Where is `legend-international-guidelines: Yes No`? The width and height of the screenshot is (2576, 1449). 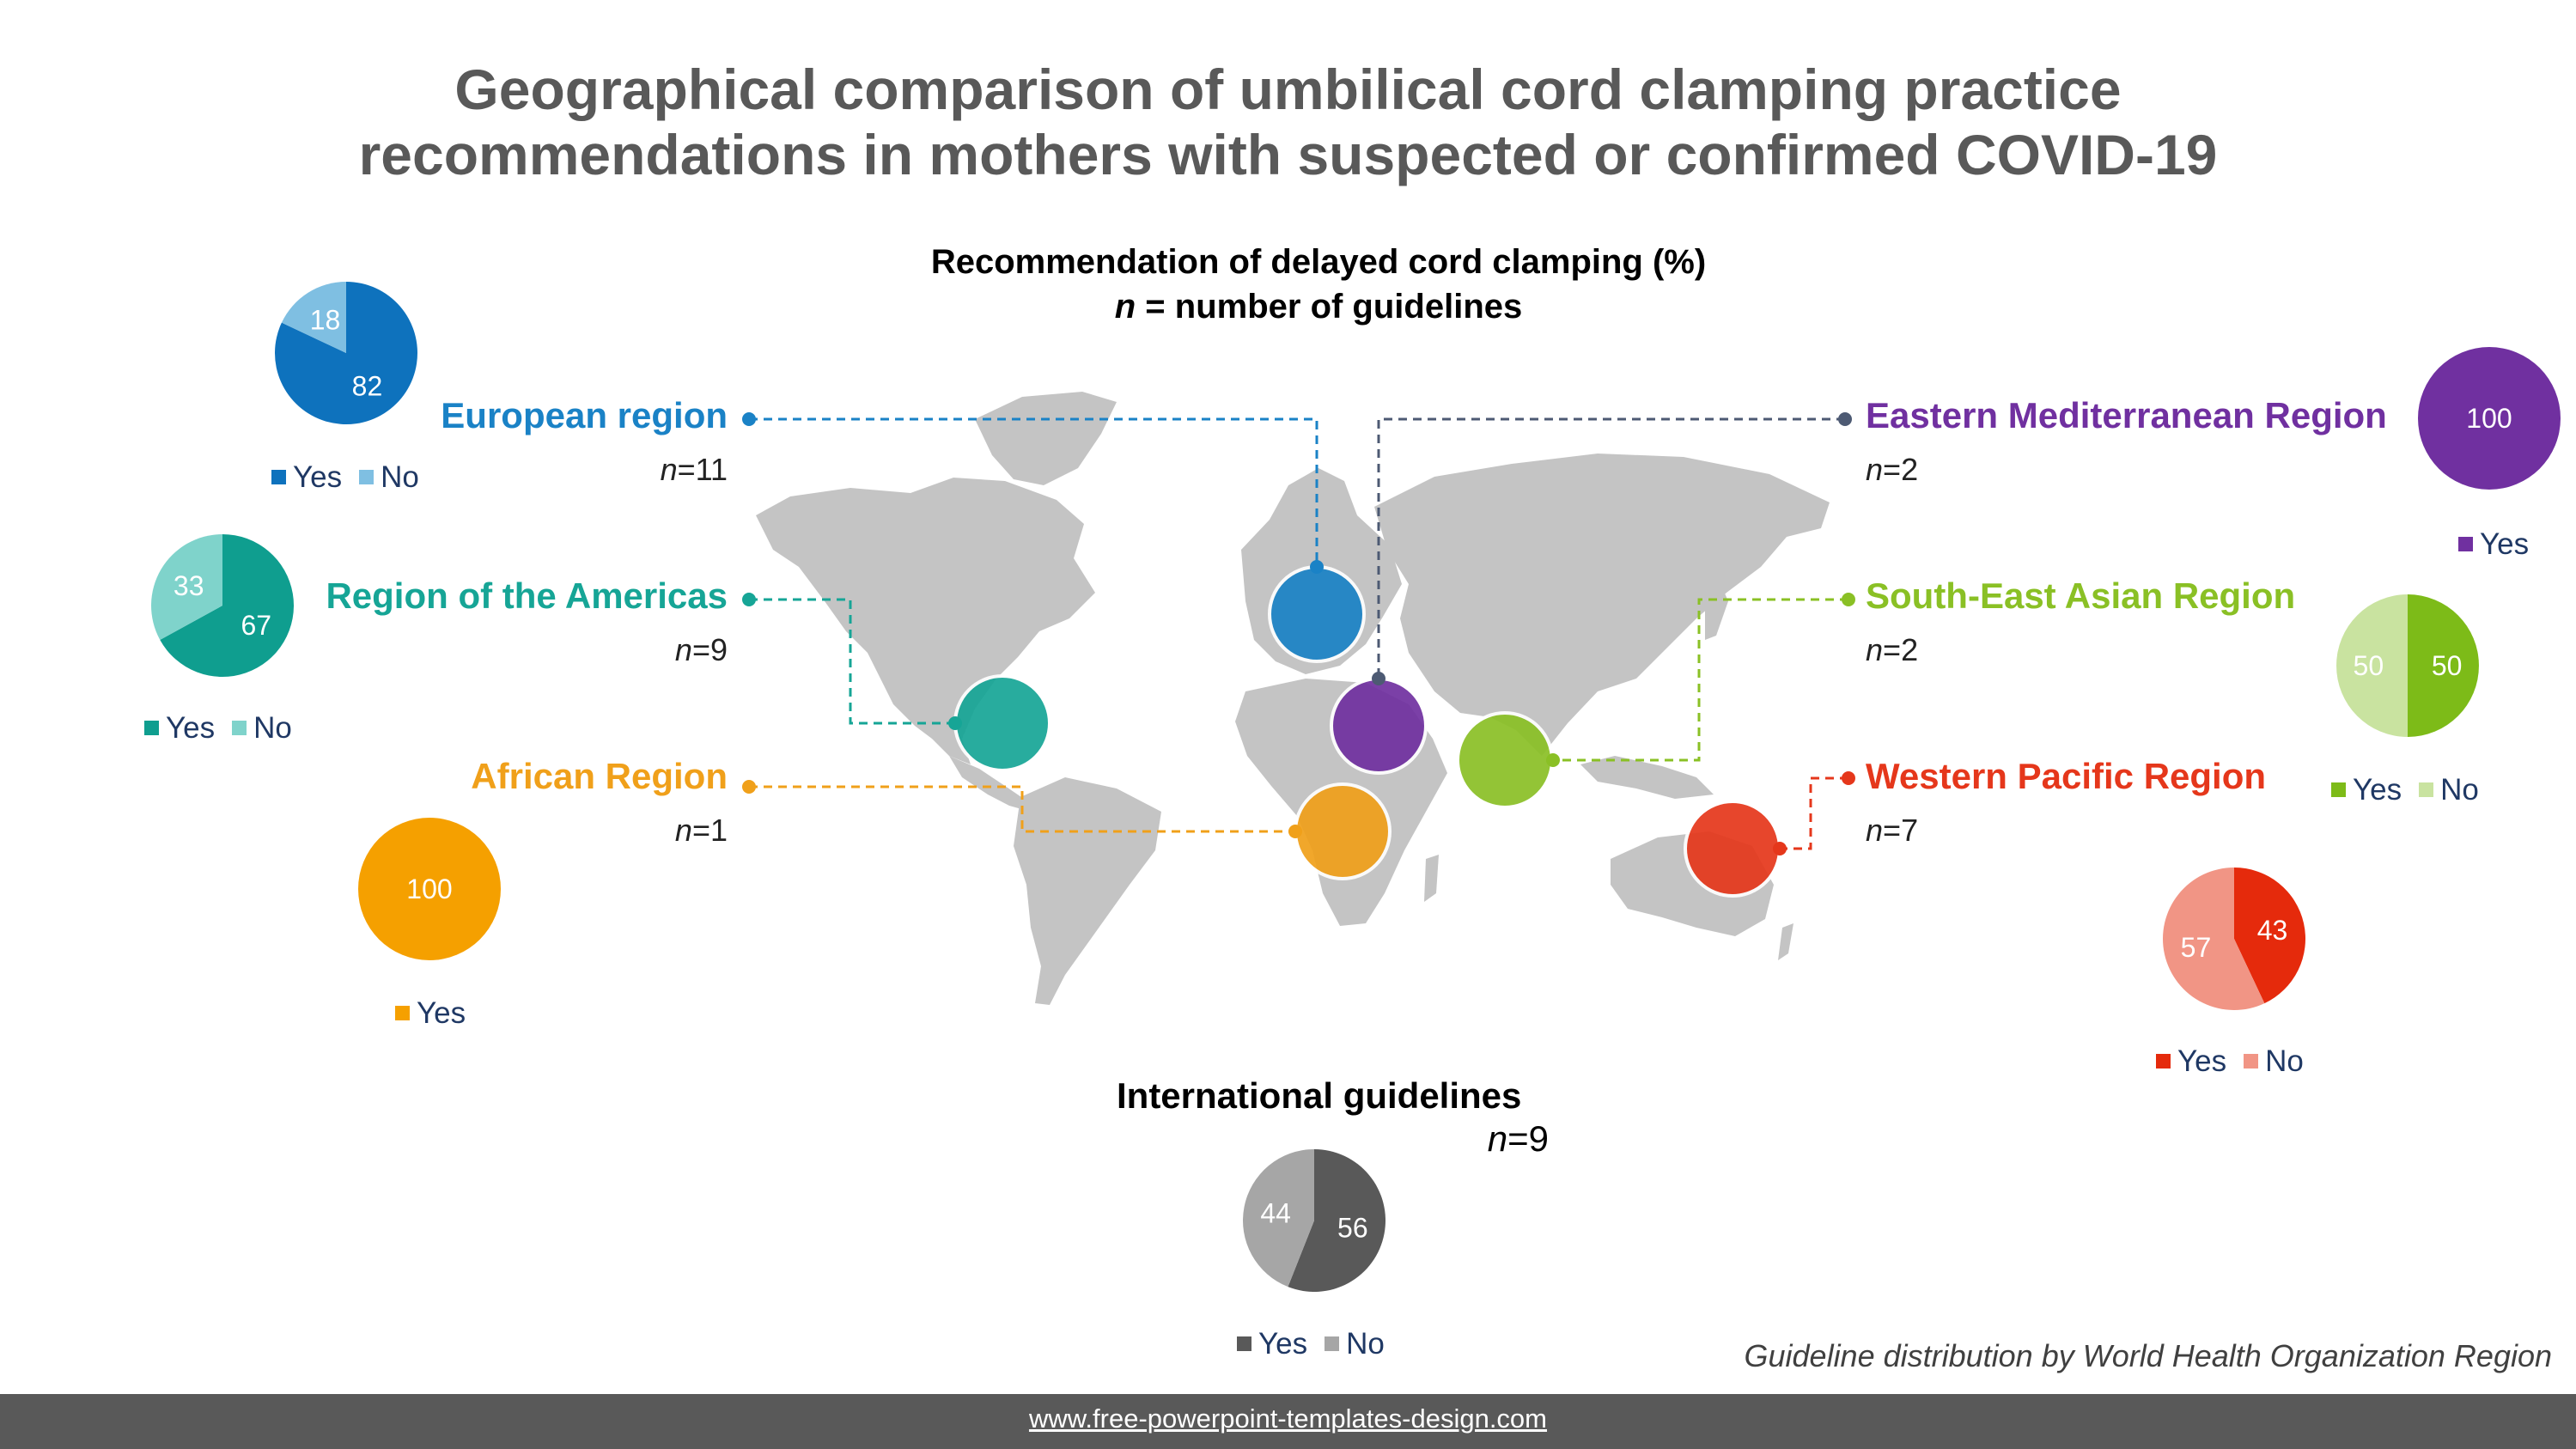
legend-international-guidelines: Yes No is located at coordinates (1319, 1344).